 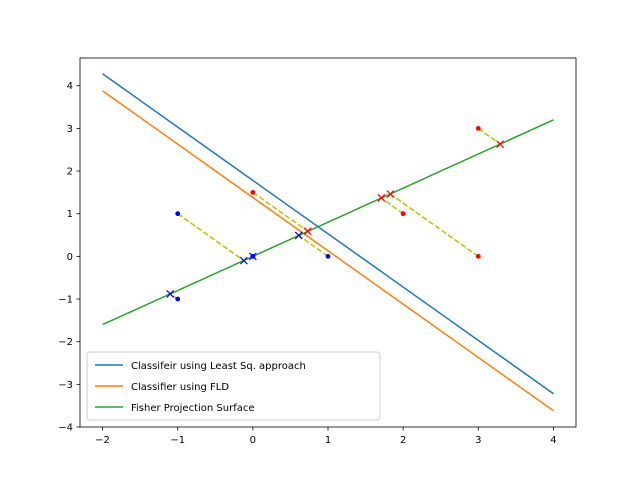 I want to click on x-tick-label: −1, so click(x=177, y=440).